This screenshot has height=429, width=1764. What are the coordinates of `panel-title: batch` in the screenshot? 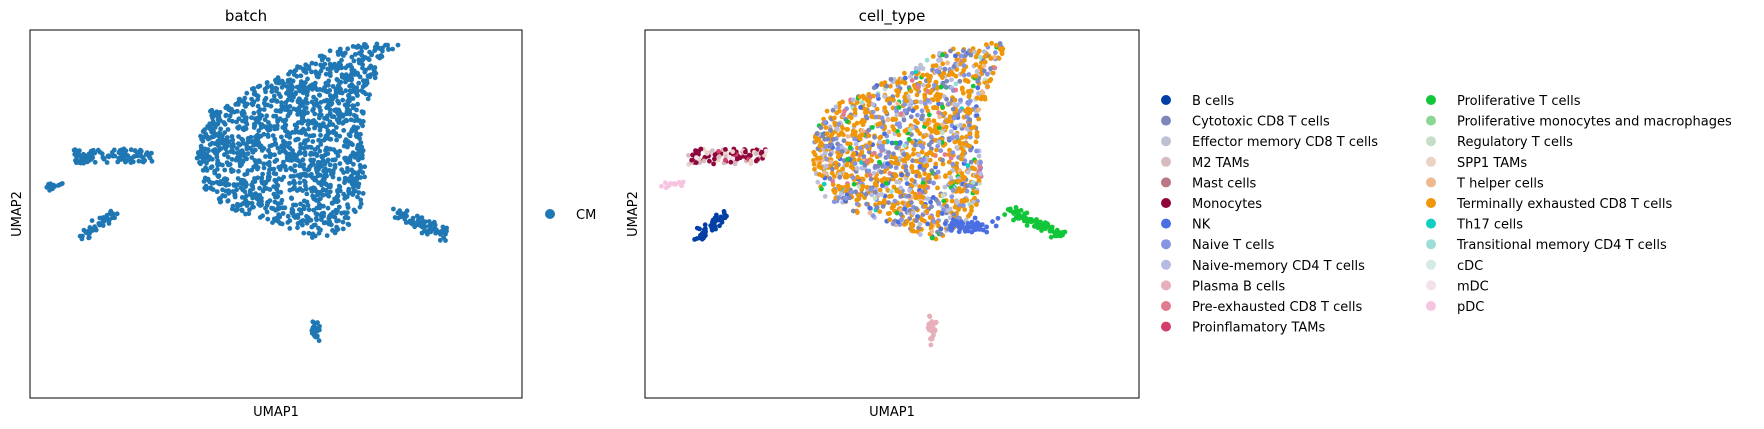 It's located at (246, 16).